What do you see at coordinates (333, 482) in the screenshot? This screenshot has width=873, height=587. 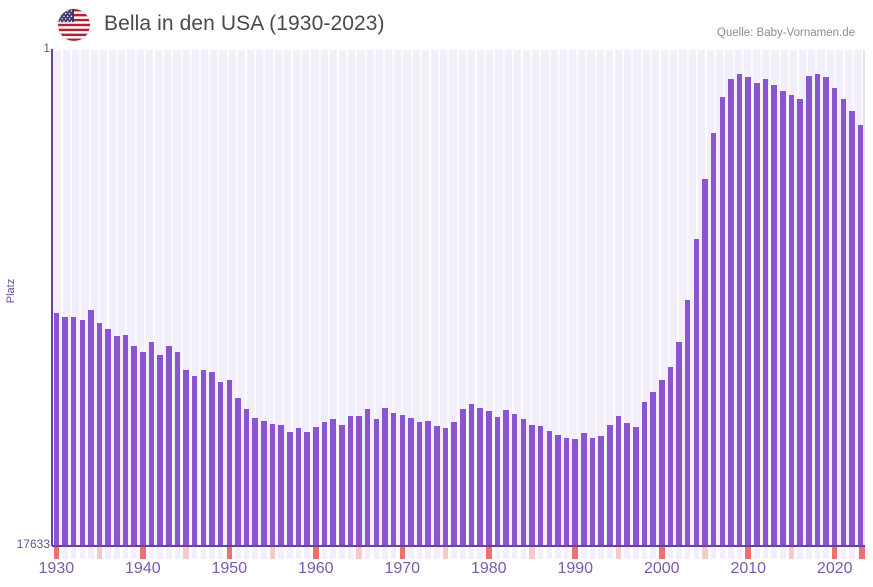 I see `bar-1962` at bounding box center [333, 482].